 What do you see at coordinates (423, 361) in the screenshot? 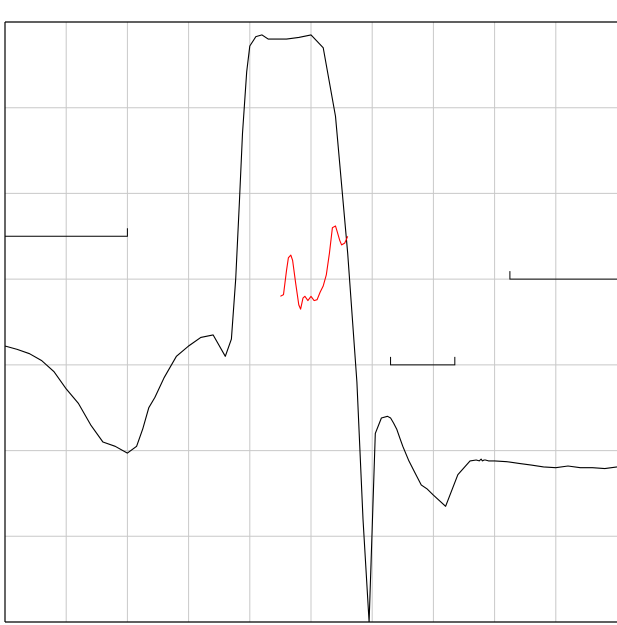
I see `spec-notch-line` at bounding box center [423, 361].